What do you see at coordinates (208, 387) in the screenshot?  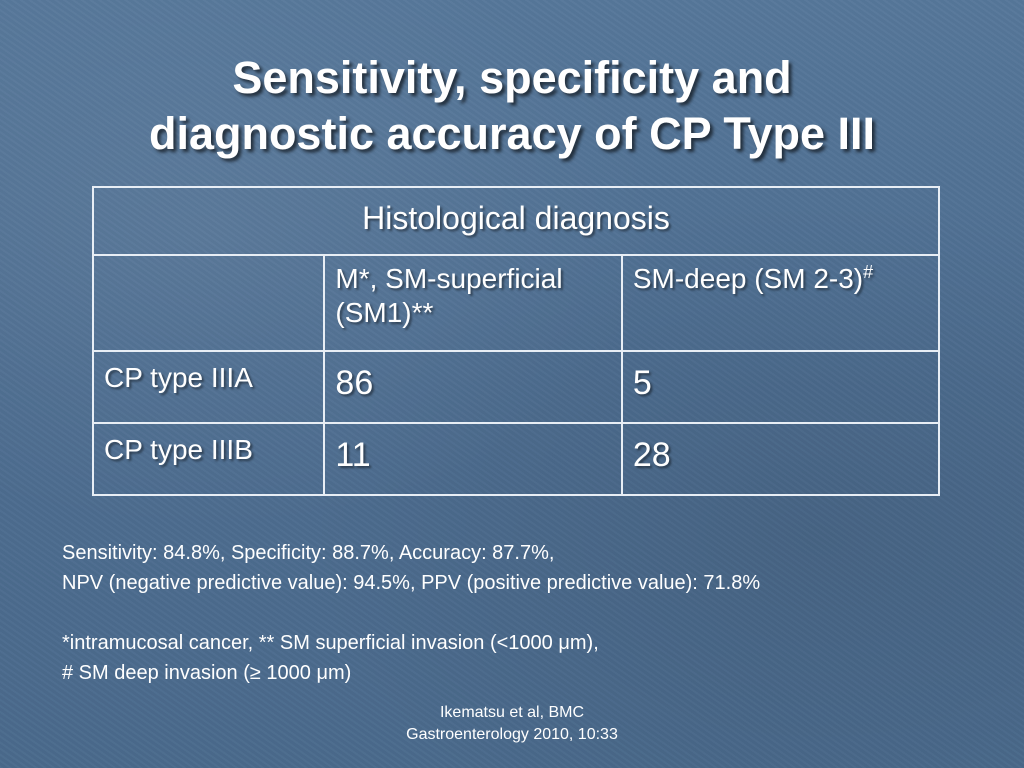 I see `row-label-cp-type-iiia: CP type IIIA` at bounding box center [208, 387].